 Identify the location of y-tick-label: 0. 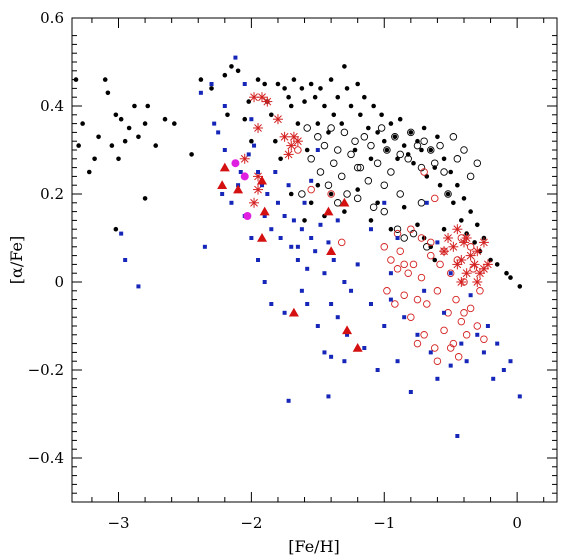
(59, 282).